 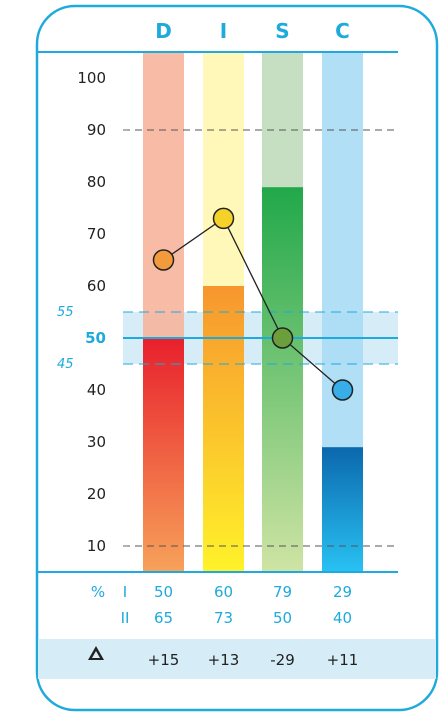 What do you see at coordinates (125, 592) in the screenshot?
I see `row-label-I: I` at bounding box center [125, 592].